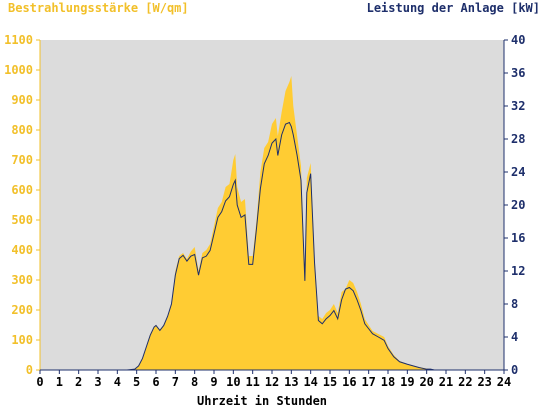 This screenshot has width=544, height=408. What do you see at coordinates (272, 382) in the screenshot?
I see `x-tick-label: 12` at bounding box center [272, 382].